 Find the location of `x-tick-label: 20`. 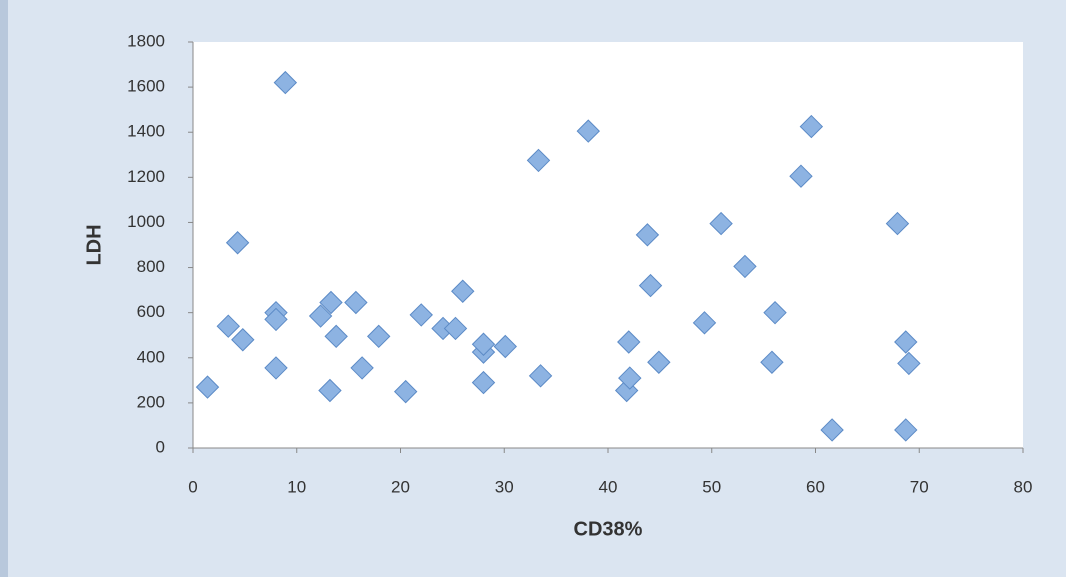

x-tick-label: 20 is located at coordinates (400, 486).